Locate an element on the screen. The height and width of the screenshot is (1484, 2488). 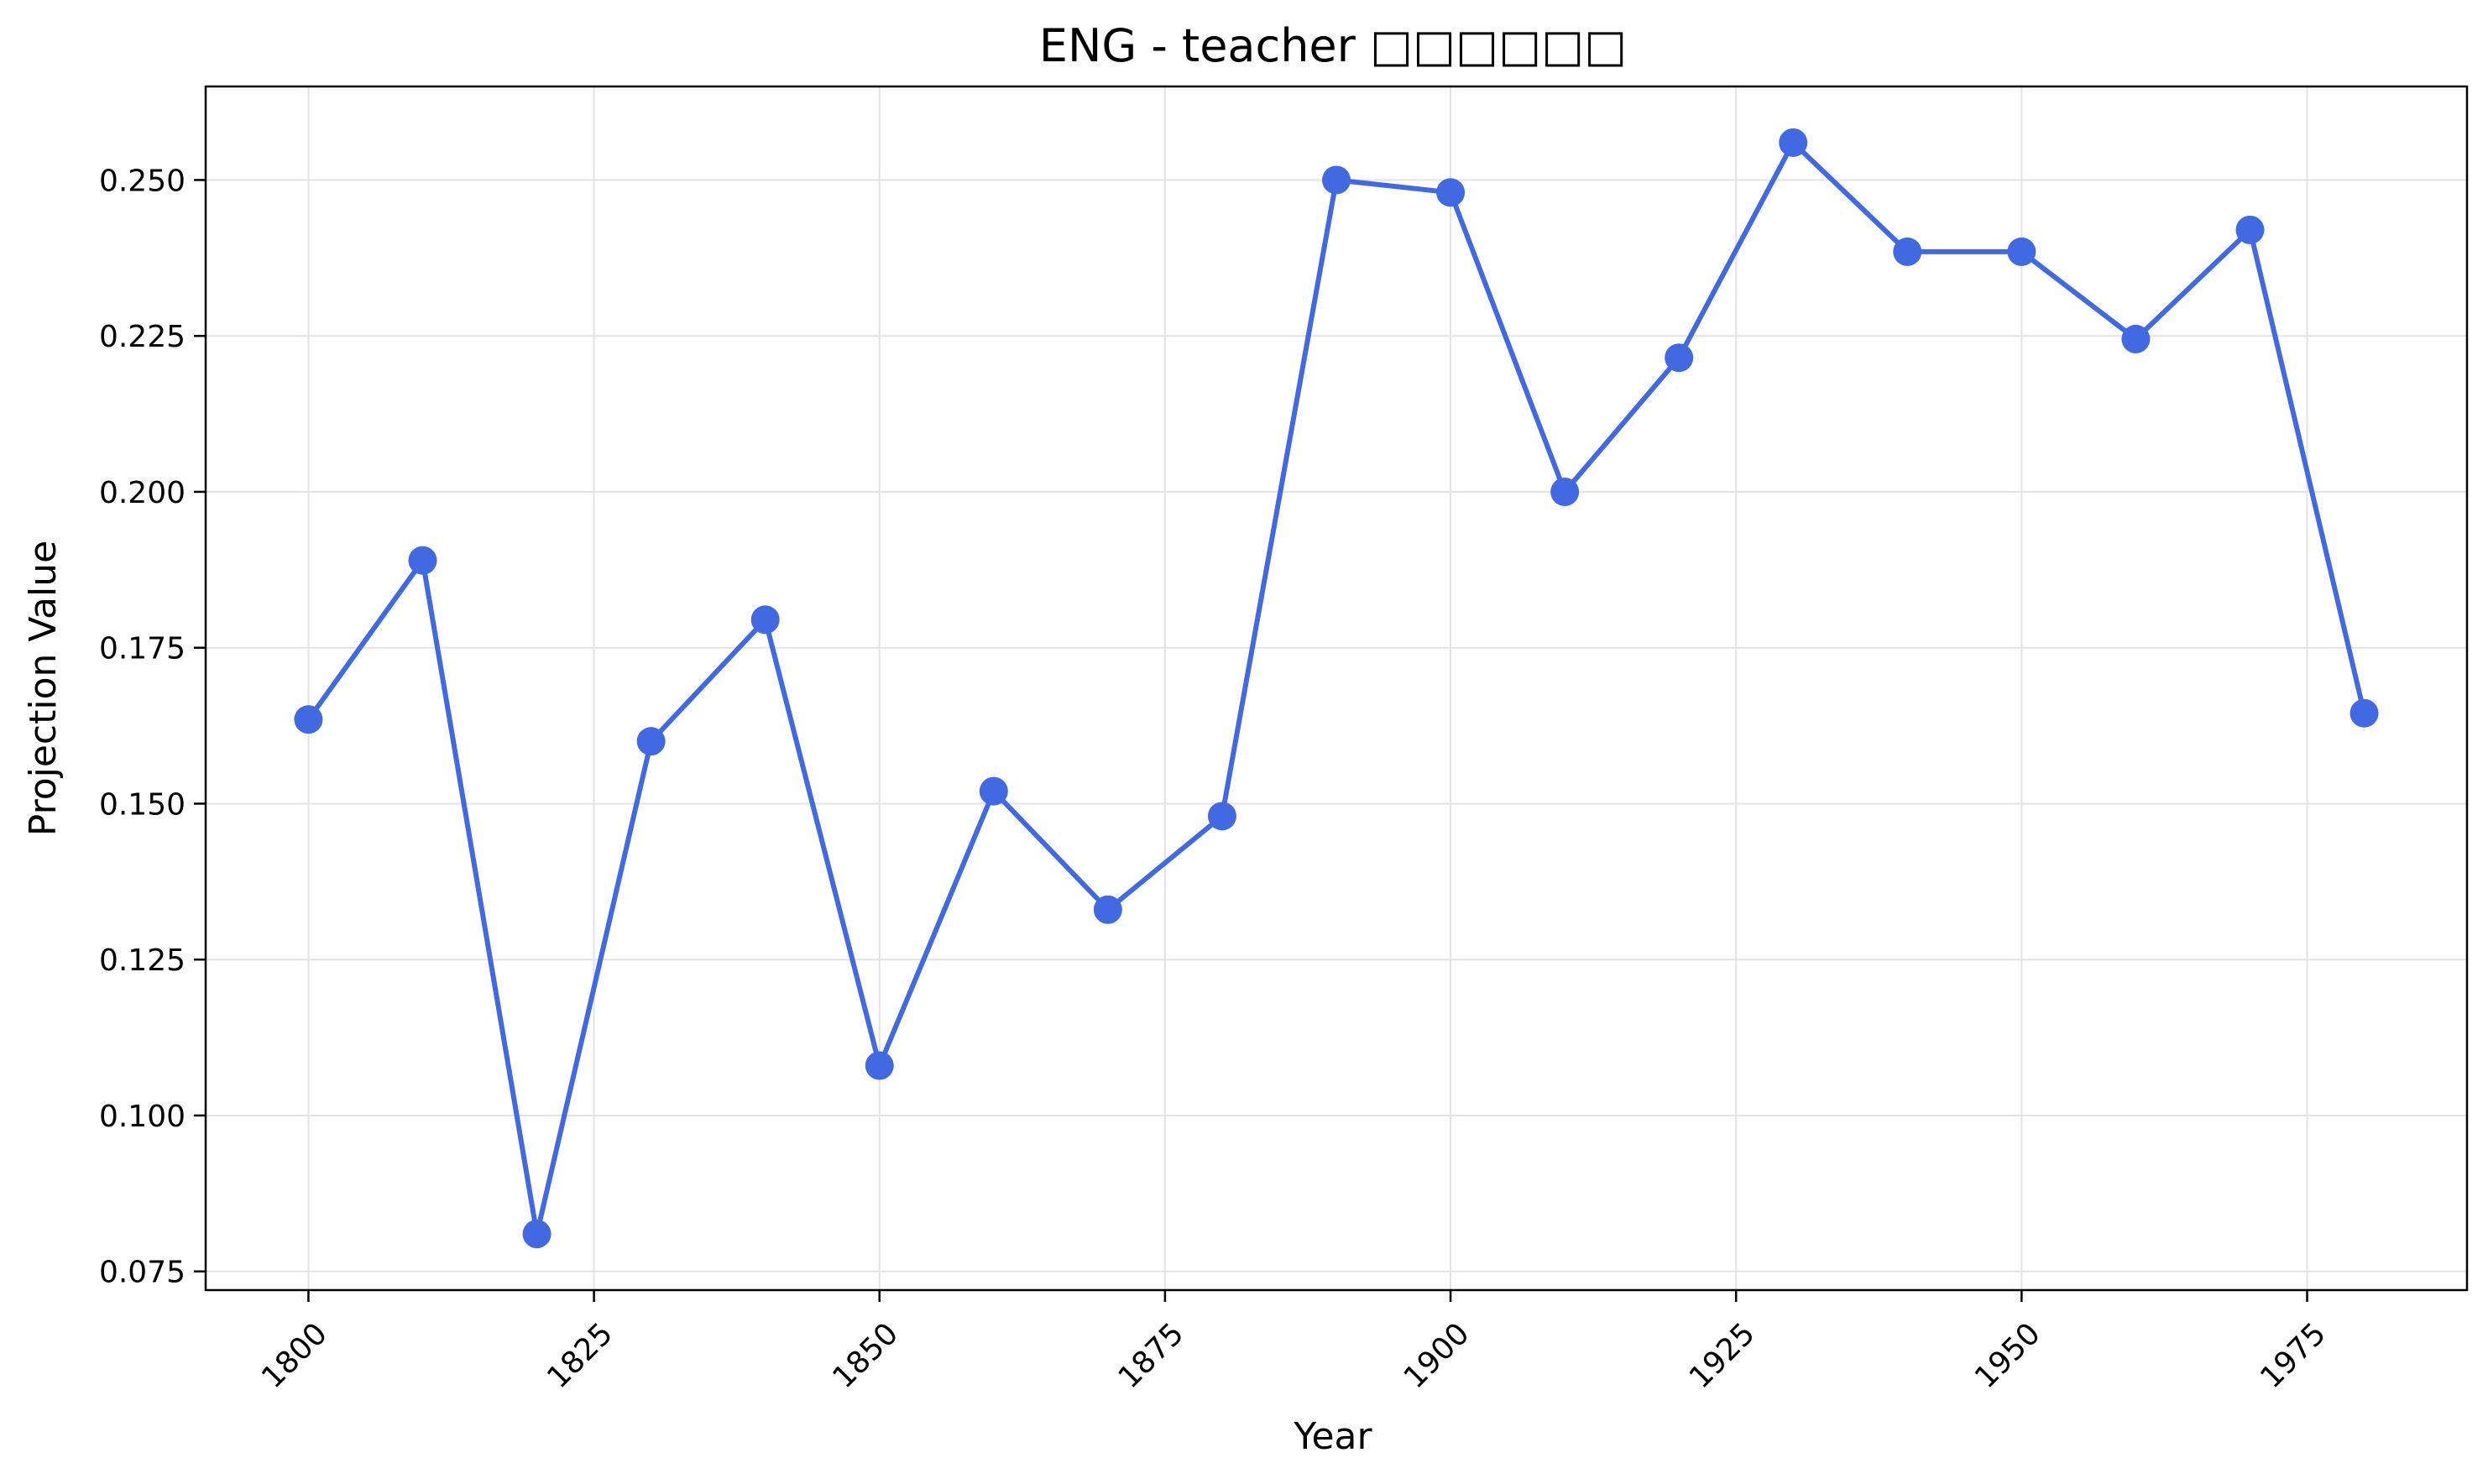
y-tick-label: 0.250 is located at coordinates (142, 181).